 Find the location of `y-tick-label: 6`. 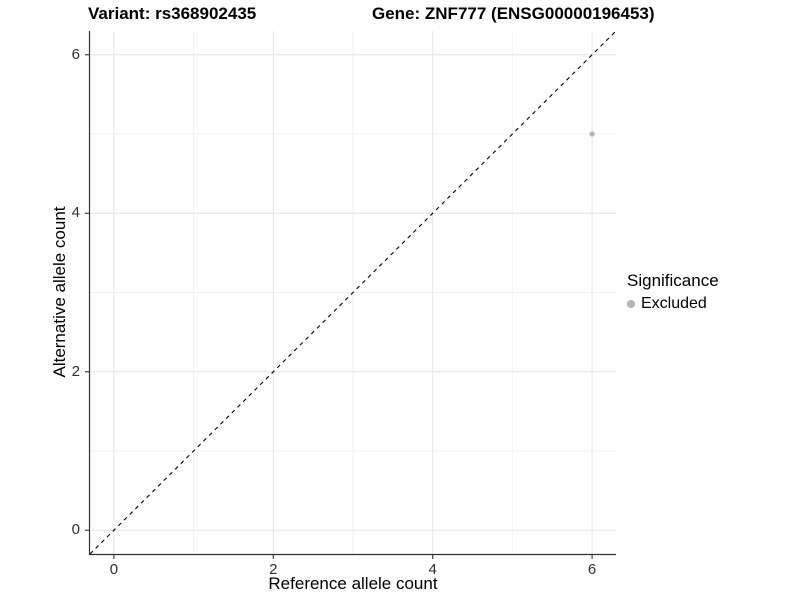

y-tick-label: 6 is located at coordinates (75, 54).